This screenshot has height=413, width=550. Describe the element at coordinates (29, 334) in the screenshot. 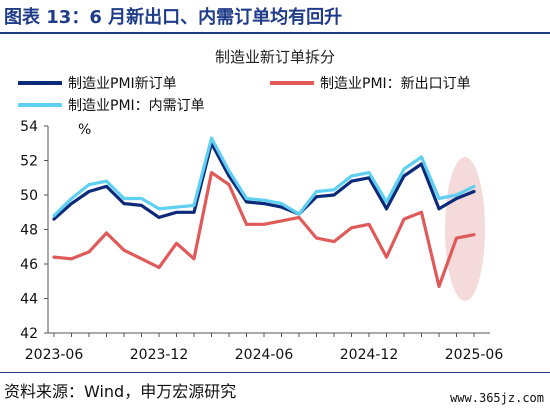

I see `y-tick-label: 42` at that location.